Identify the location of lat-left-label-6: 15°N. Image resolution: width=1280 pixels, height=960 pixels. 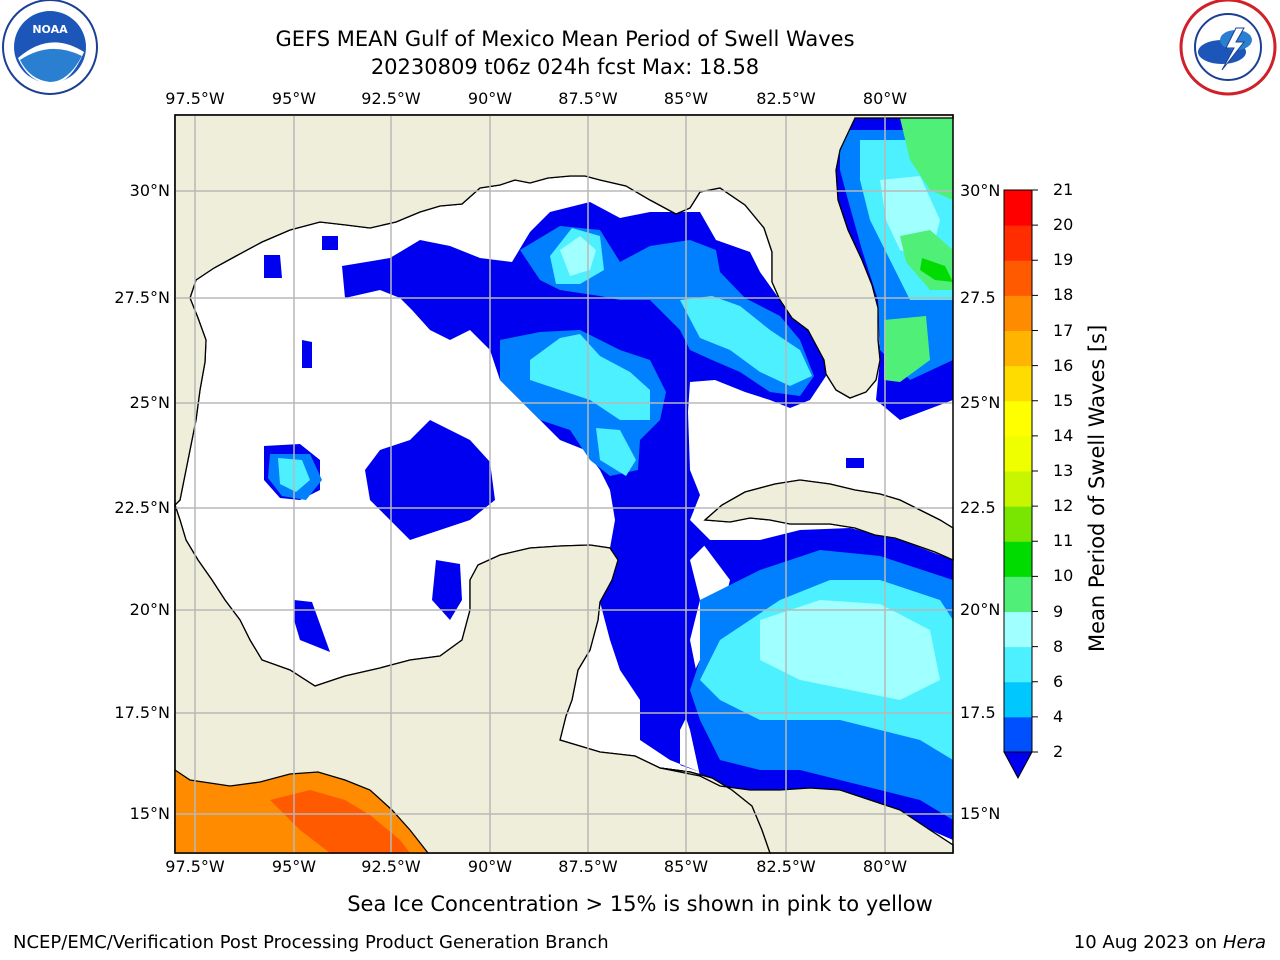
(149, 813).